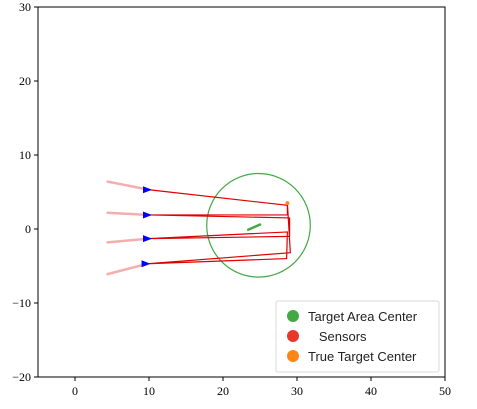  Describe the element at coordinates (371, 391) in the screenshot. I see `x-tick-label: 40` at that location.